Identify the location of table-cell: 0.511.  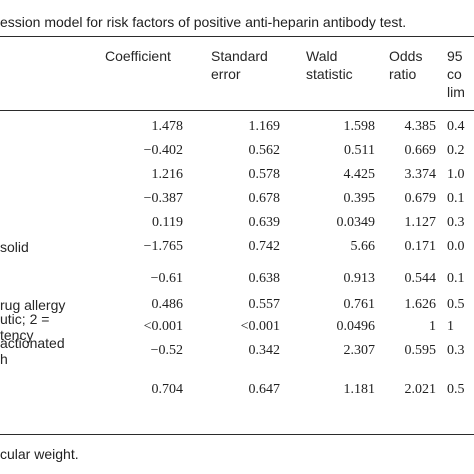
(359, 150).